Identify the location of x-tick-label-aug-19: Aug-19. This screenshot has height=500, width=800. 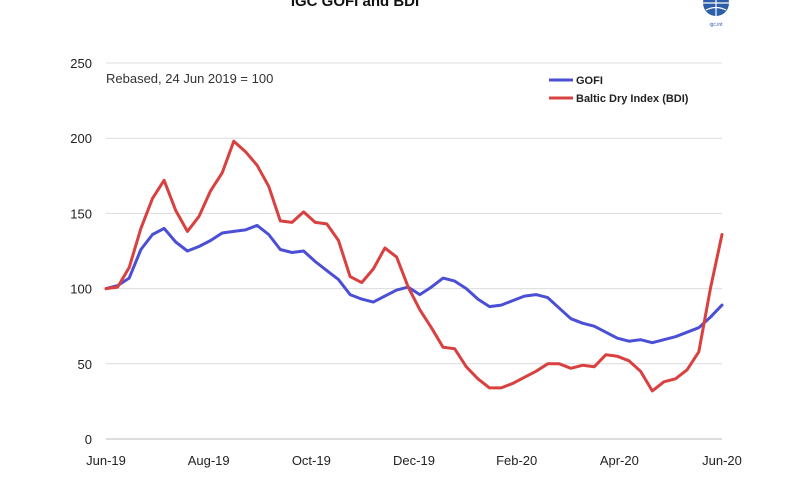
(209, 460).